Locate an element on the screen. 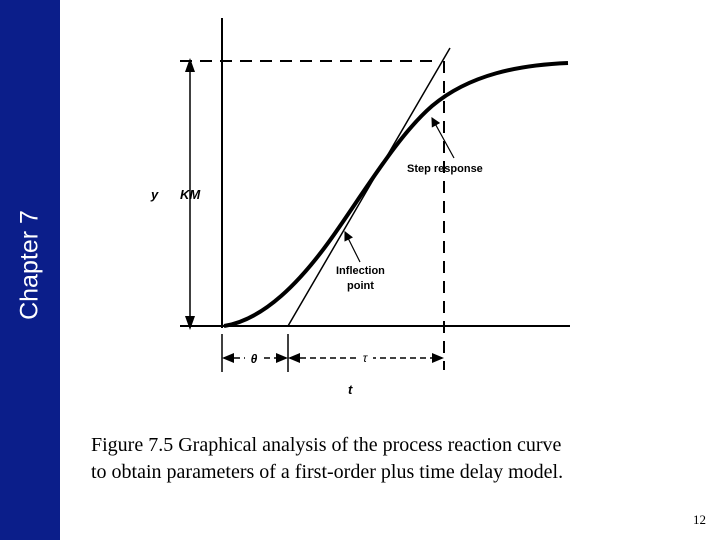  theta-label: θ is located at coordinates (254, 359).